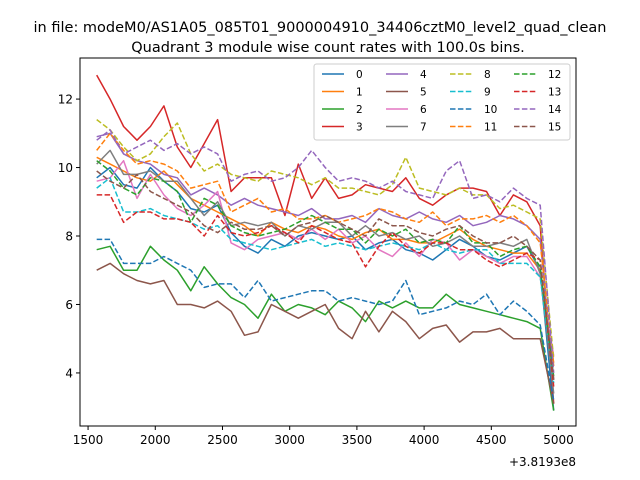  Describe the element at coordinates (65, 168) in the screenshot. I see `y-tick-label: 10` at that location.